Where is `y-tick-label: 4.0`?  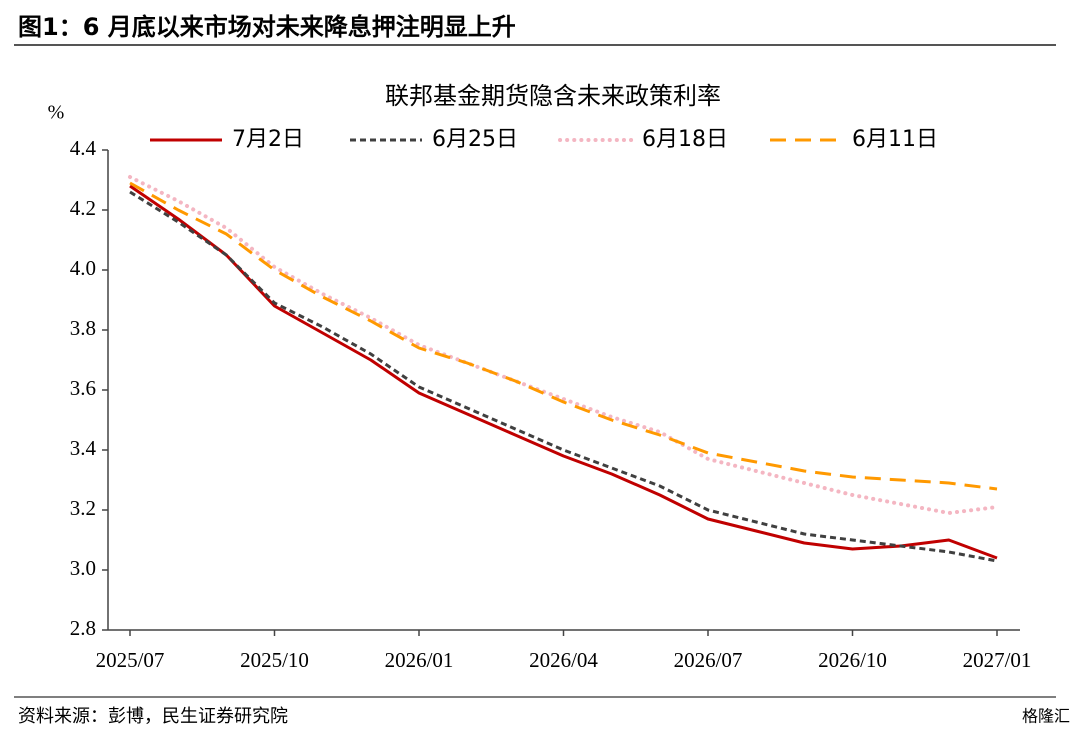
y-tick-label: 4.0 is located at coordinates (83, 268).